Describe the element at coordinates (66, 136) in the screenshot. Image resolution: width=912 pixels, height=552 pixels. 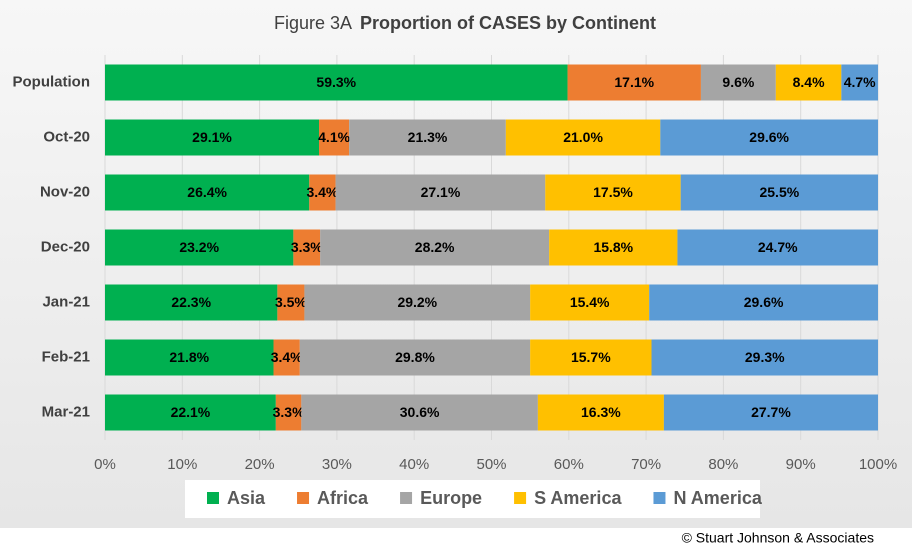
I see `y-tick-label: Oct-20` at that location.